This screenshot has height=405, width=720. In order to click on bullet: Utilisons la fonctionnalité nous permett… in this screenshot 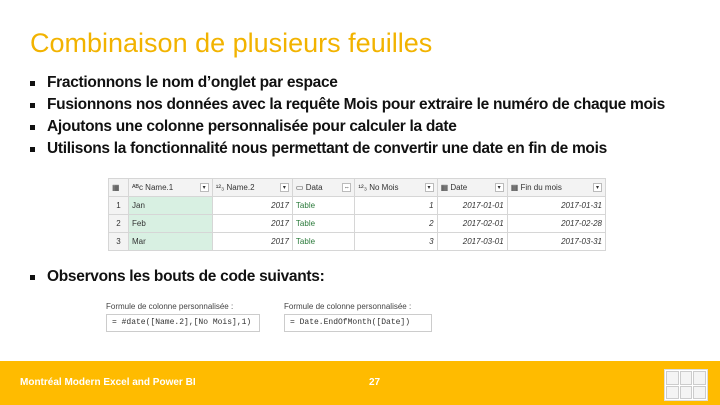, I will do `click(347, 149)`.